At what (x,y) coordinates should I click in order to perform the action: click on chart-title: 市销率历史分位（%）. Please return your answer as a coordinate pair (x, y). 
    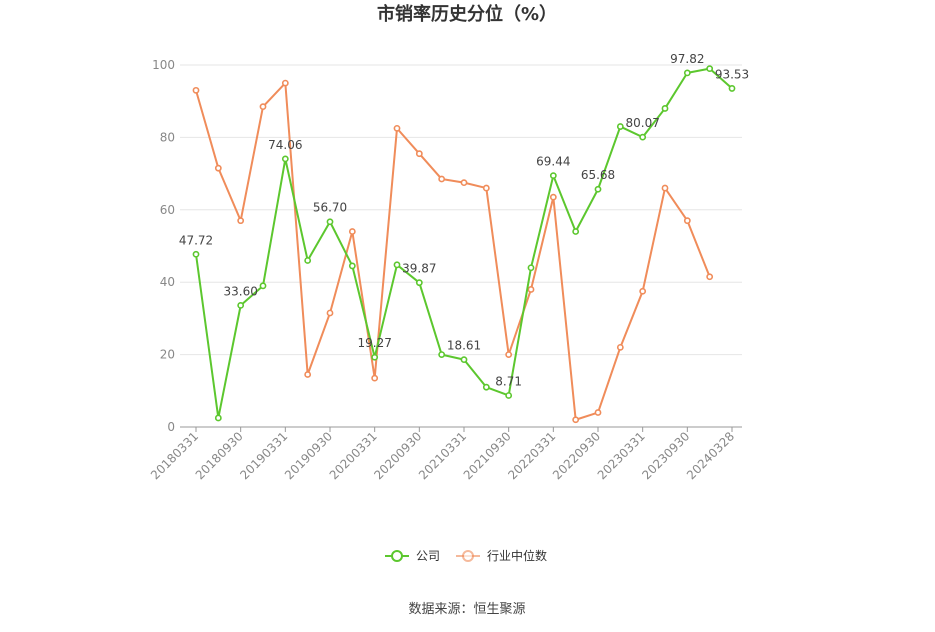
    Looking at the image, I should click on (467, 14).